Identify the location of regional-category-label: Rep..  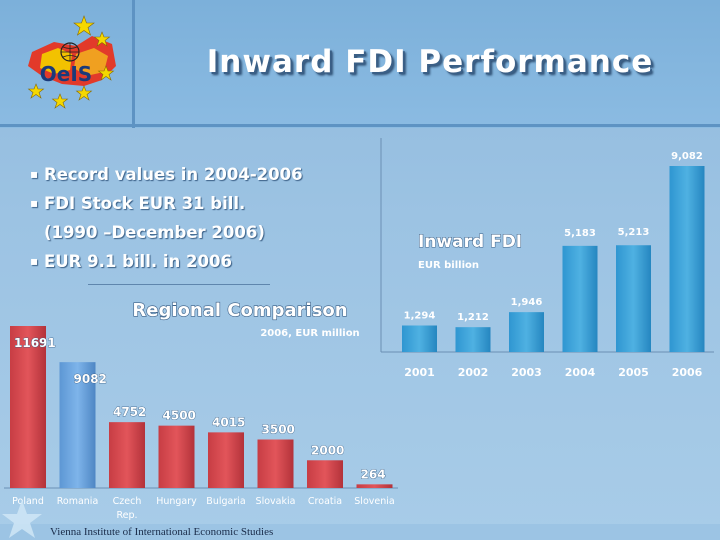
(126, 515).